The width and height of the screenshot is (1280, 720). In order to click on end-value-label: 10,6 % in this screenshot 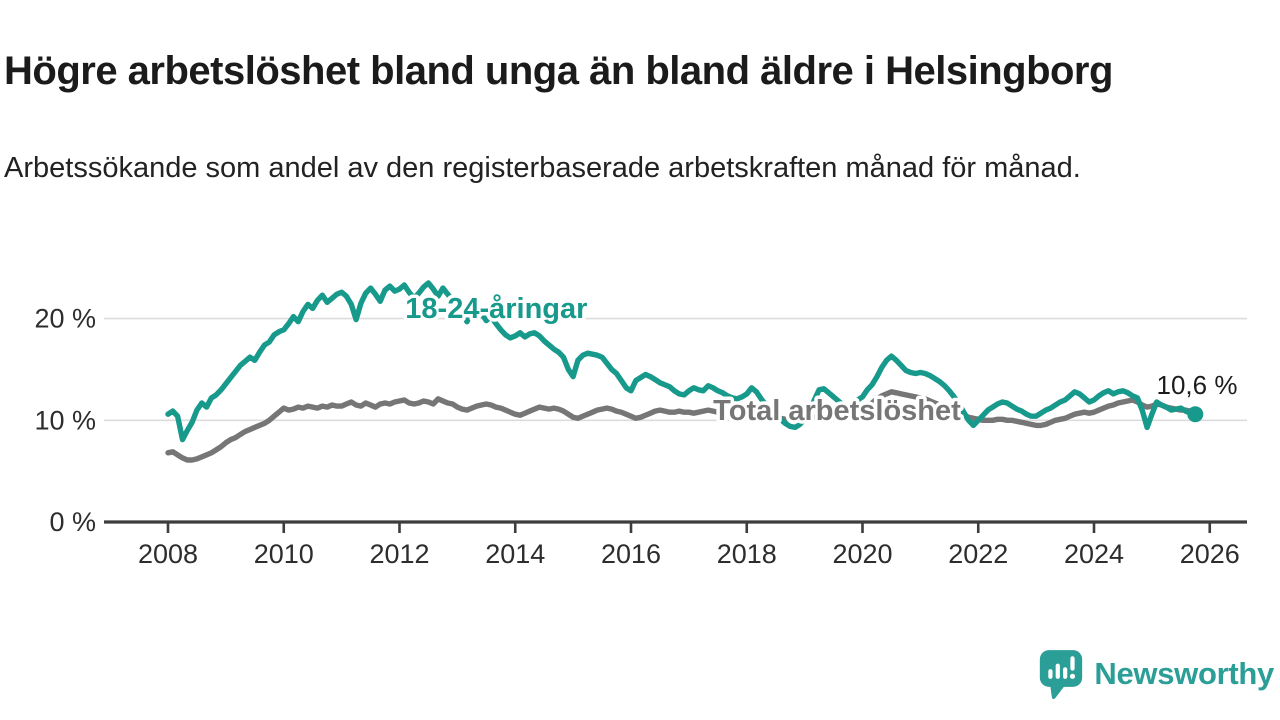, I will do `click(1197, 385)`.